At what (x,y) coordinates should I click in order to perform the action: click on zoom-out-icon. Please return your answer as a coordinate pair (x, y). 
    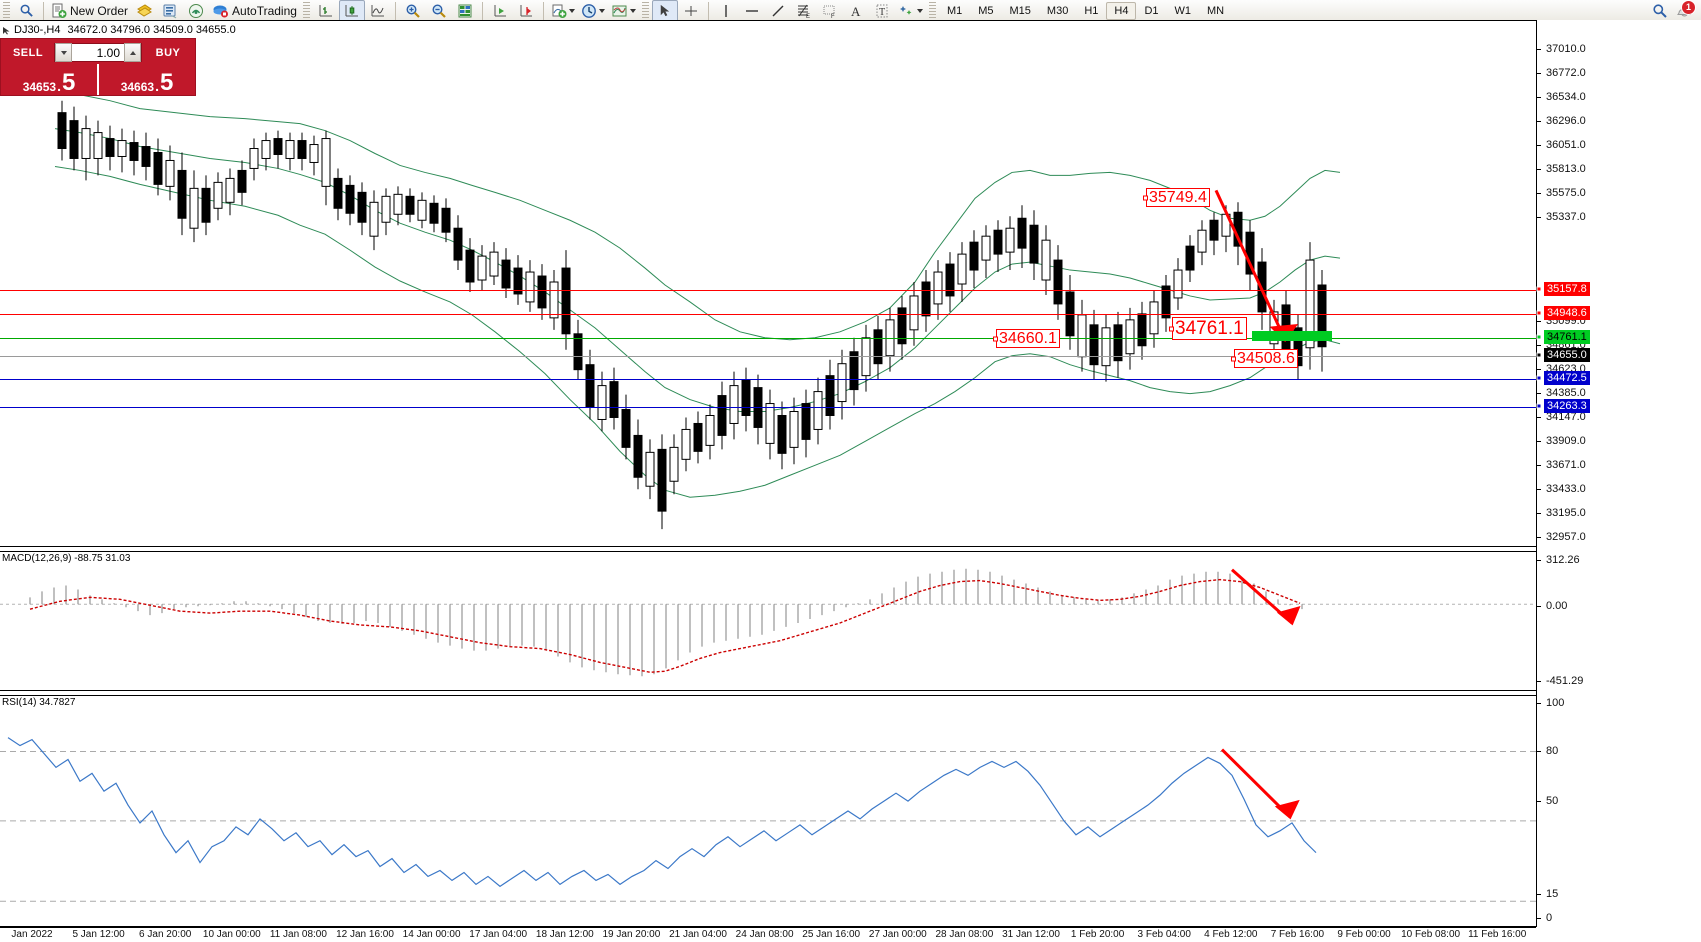
    Looking at the image, I should click on (439, 11).